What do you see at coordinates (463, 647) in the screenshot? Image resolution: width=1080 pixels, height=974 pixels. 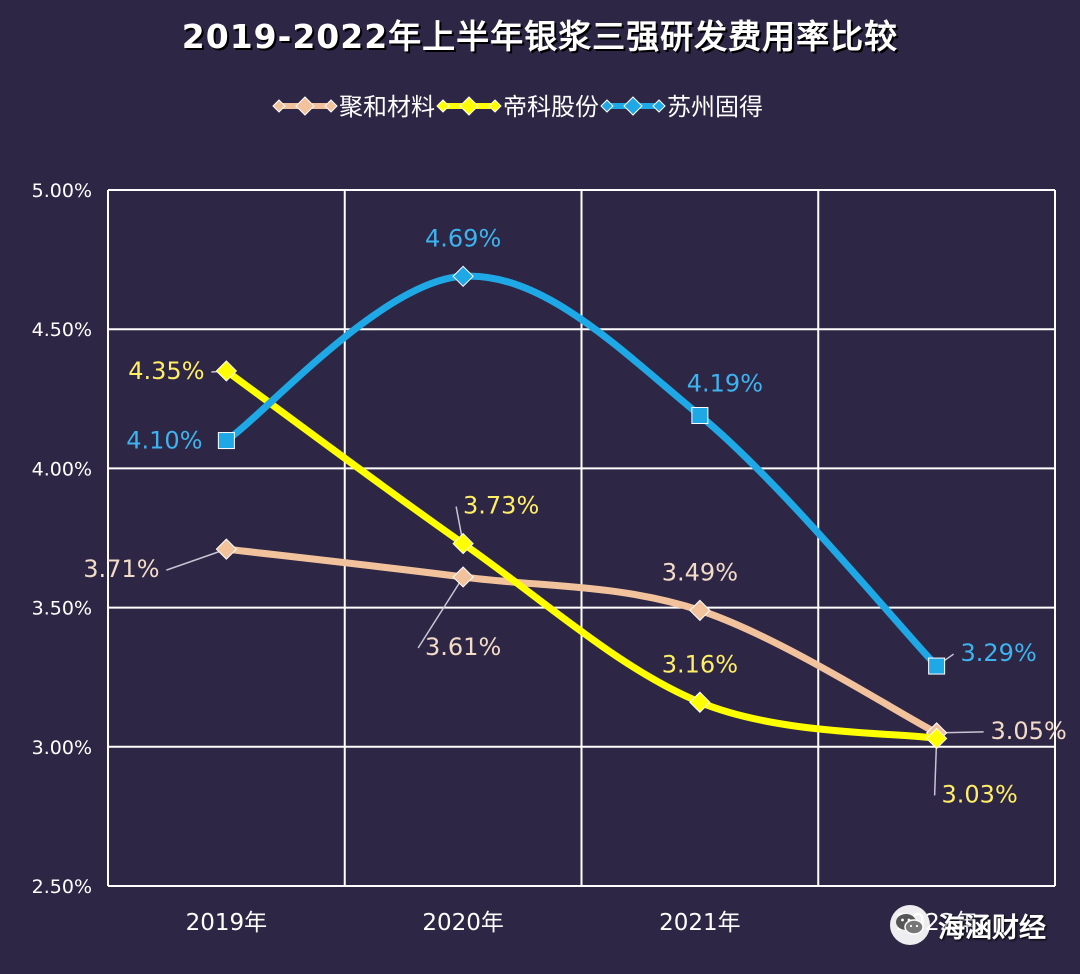 I see `data-label: 3.61%` at bounding box center [463, 647].